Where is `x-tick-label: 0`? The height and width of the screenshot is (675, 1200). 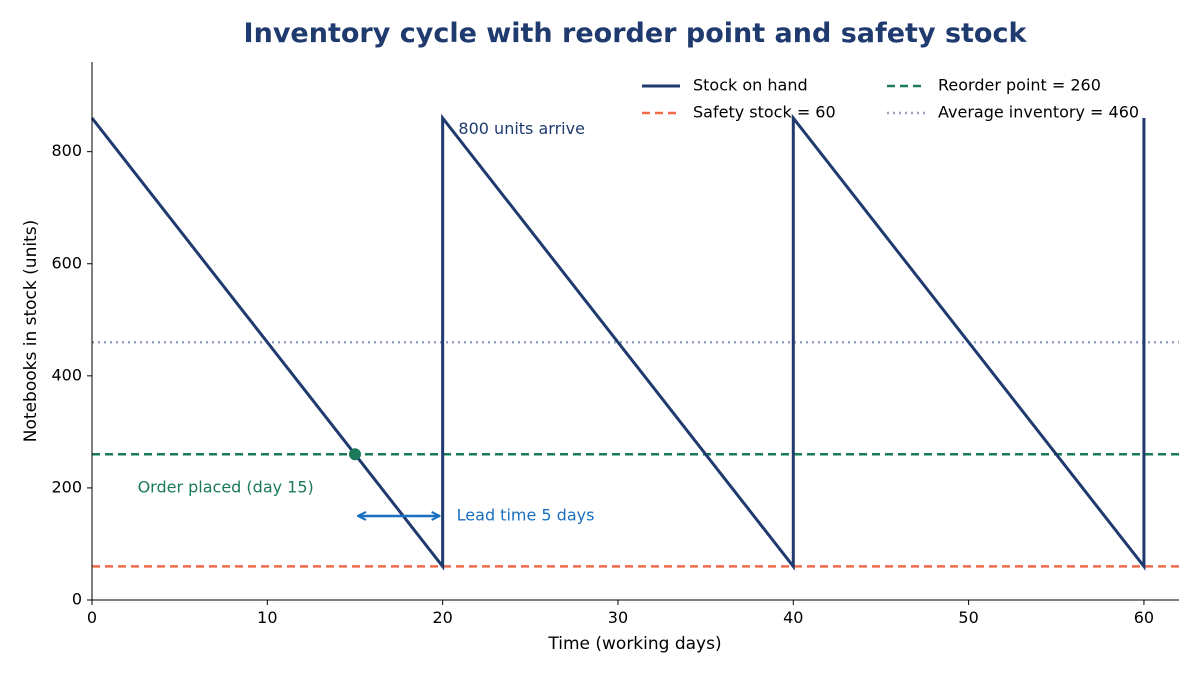
x-tick-label: 0 is located at coordinates (92, 617).